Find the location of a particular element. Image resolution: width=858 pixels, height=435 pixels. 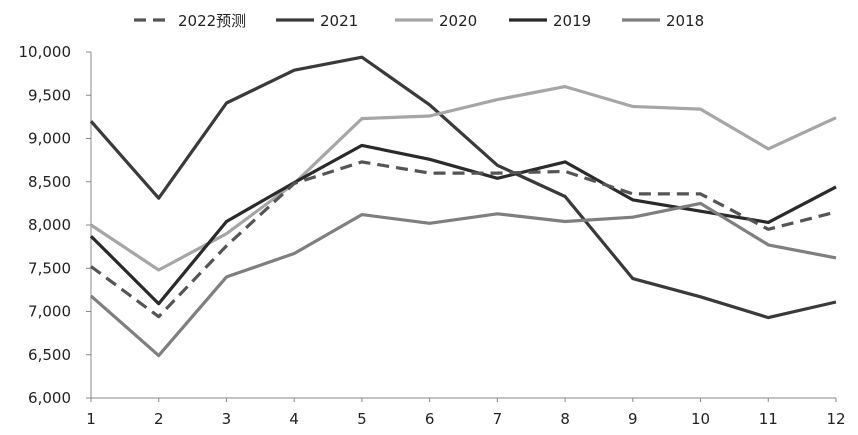

legend-label: 2022预测 is located at coordinates (212, 21).